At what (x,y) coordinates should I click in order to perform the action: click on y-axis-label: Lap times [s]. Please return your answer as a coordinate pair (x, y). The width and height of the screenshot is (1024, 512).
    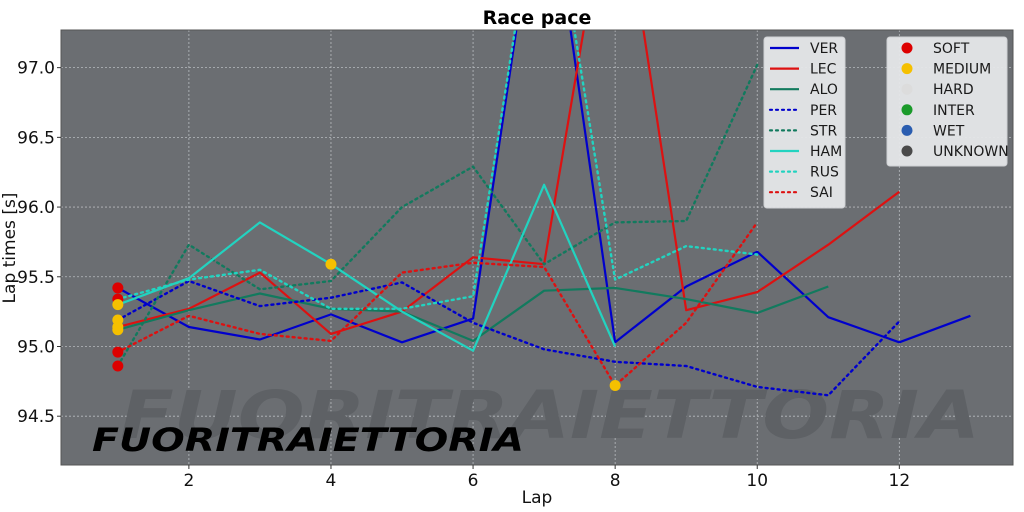
    Looking at the image, I should click on (10, 248).